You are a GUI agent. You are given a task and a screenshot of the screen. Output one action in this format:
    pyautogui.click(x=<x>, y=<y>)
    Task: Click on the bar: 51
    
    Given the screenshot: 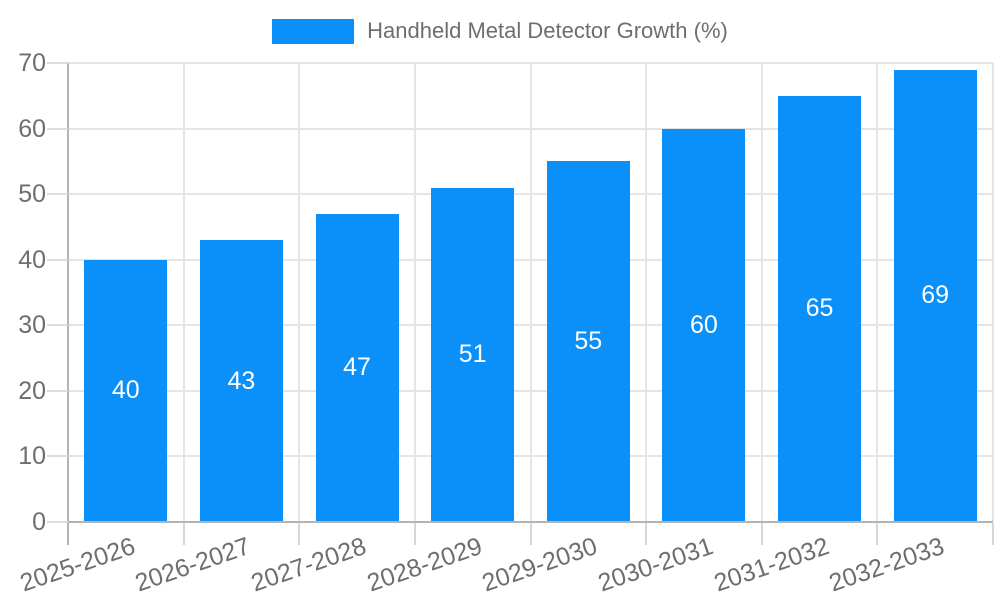 What is the action you would take?
    pyautogui.click(x=473, y=354)
    